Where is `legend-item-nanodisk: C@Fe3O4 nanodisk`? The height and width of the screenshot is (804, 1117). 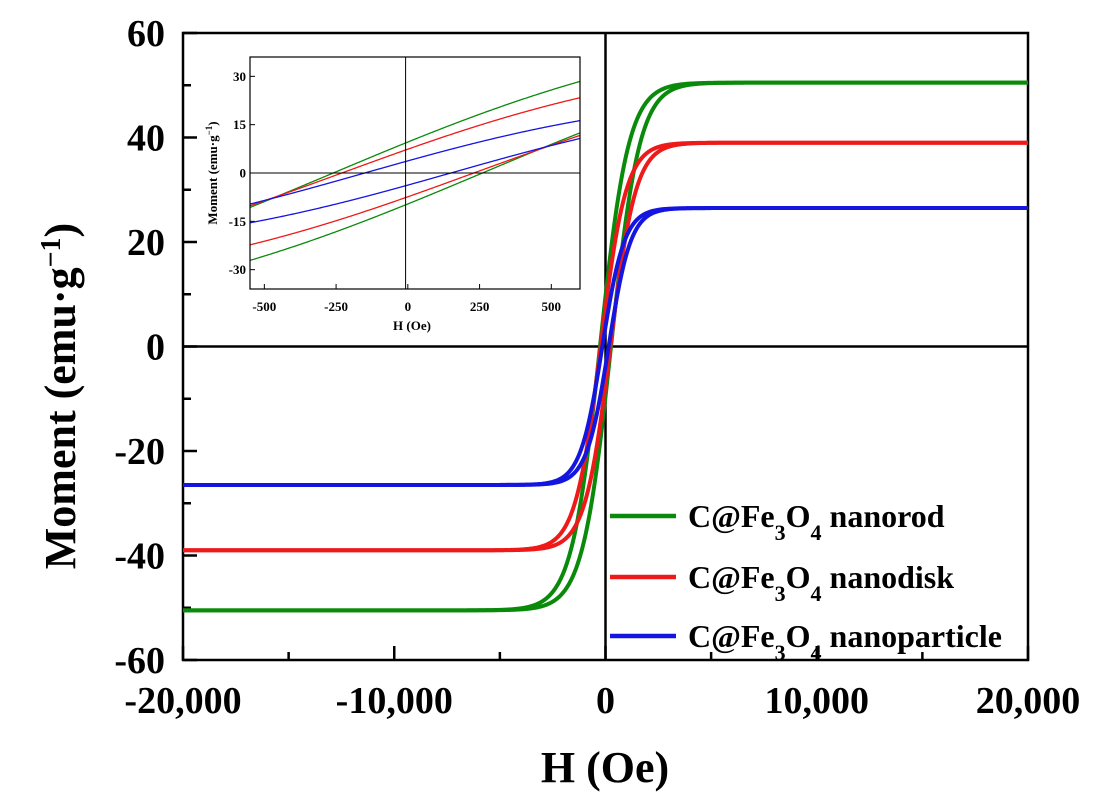 legend-item-nanodisk: C@Fe3O4 nanodisk is located at coordinates (782, 582).